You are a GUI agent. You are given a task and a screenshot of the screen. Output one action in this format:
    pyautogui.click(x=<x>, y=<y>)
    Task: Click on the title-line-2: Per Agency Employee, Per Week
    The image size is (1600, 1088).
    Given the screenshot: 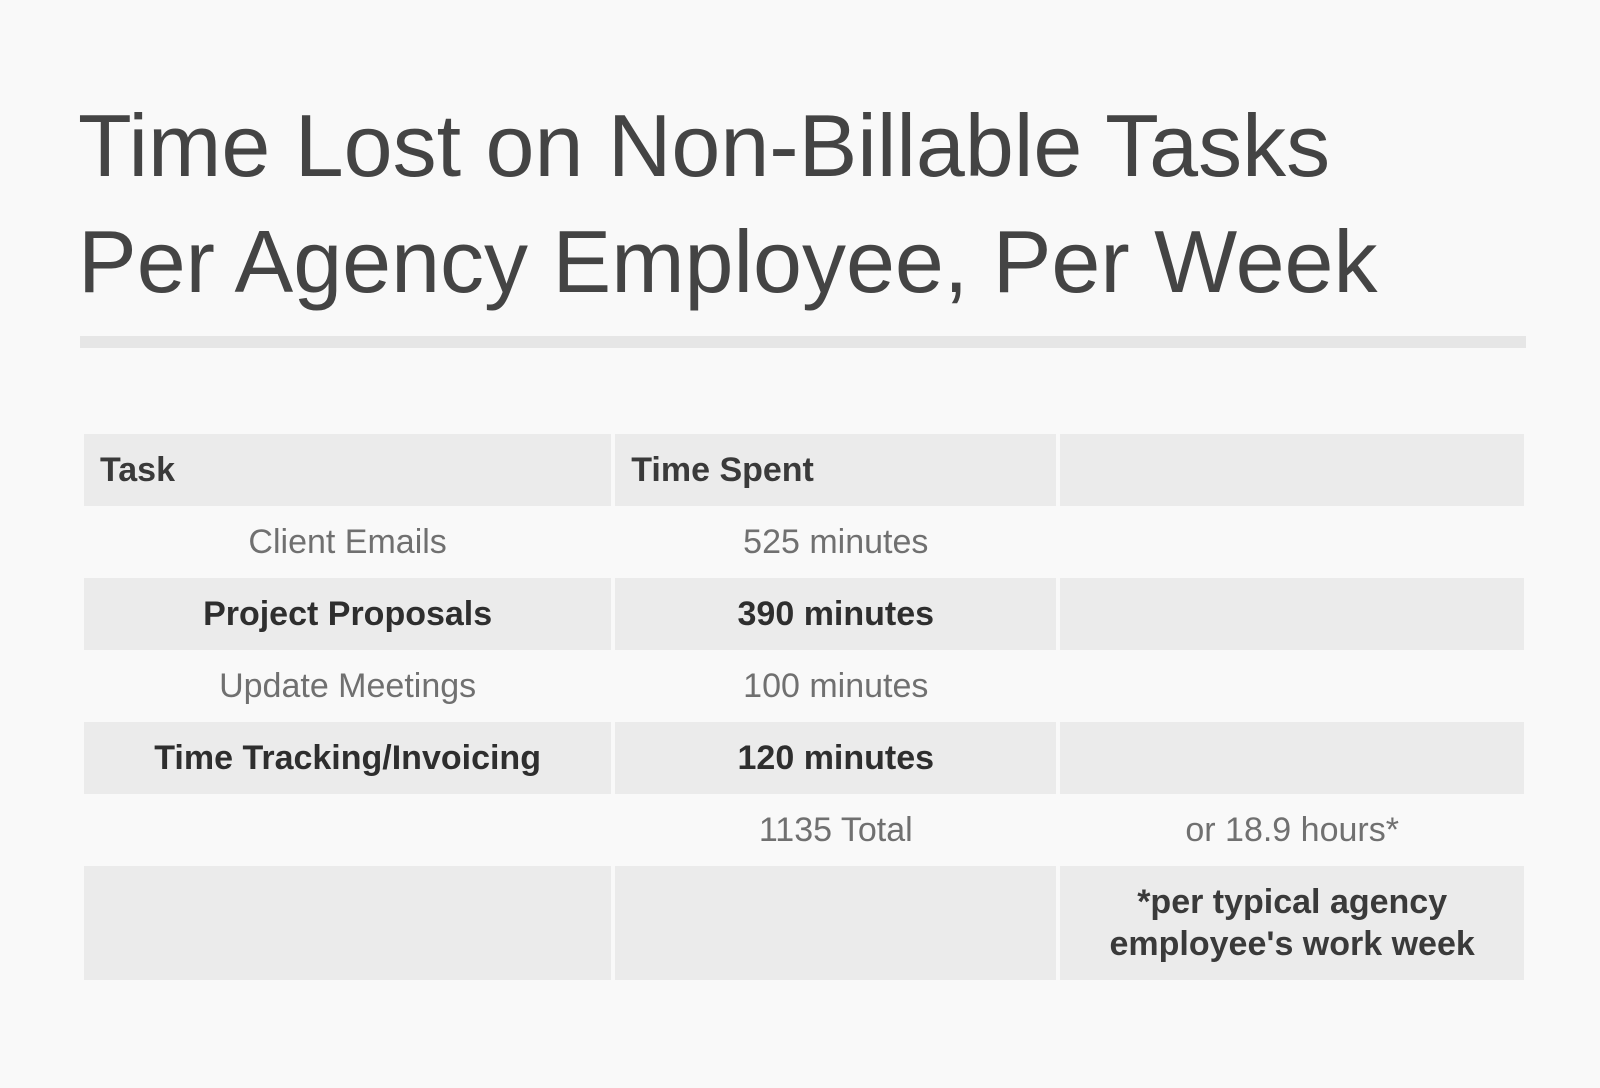 What is the action you would take?
    pyautogui.click(x=728, y=261)
    